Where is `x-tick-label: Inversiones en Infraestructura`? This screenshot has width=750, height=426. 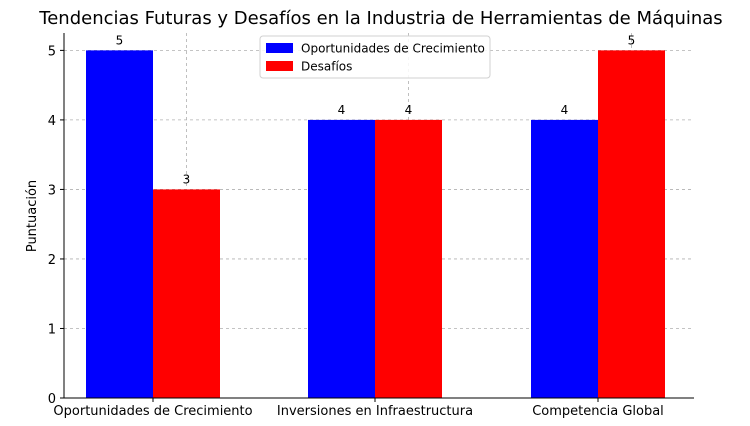 x-tick-label: Inversiones en Infraestructura is located at coordinates (375, 411).